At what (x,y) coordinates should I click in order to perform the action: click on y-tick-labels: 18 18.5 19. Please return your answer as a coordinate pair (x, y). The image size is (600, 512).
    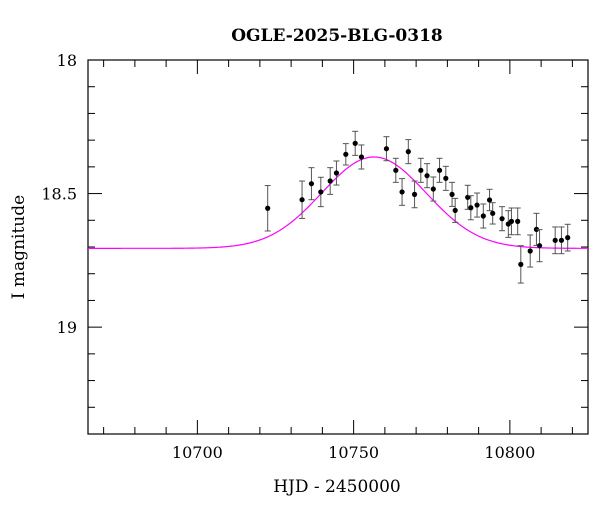
    Looking at the image, I should click on (59, 194).